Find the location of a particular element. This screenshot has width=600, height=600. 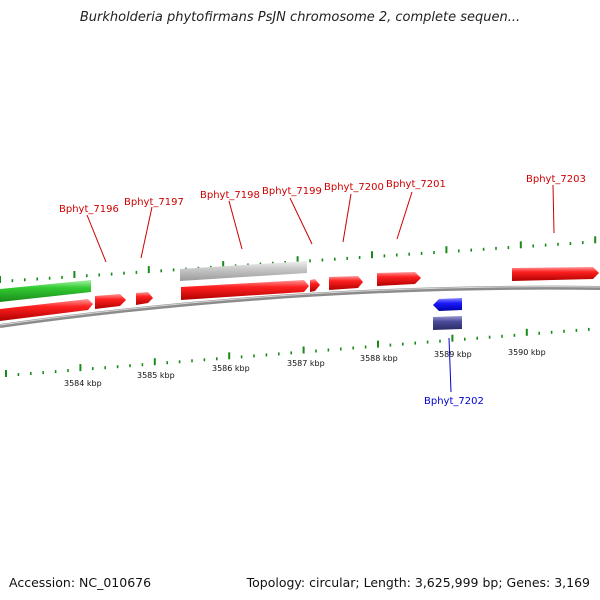

gene-label-bphyt-7199: Bphyt_7199 is located at coordinates (292, 191).